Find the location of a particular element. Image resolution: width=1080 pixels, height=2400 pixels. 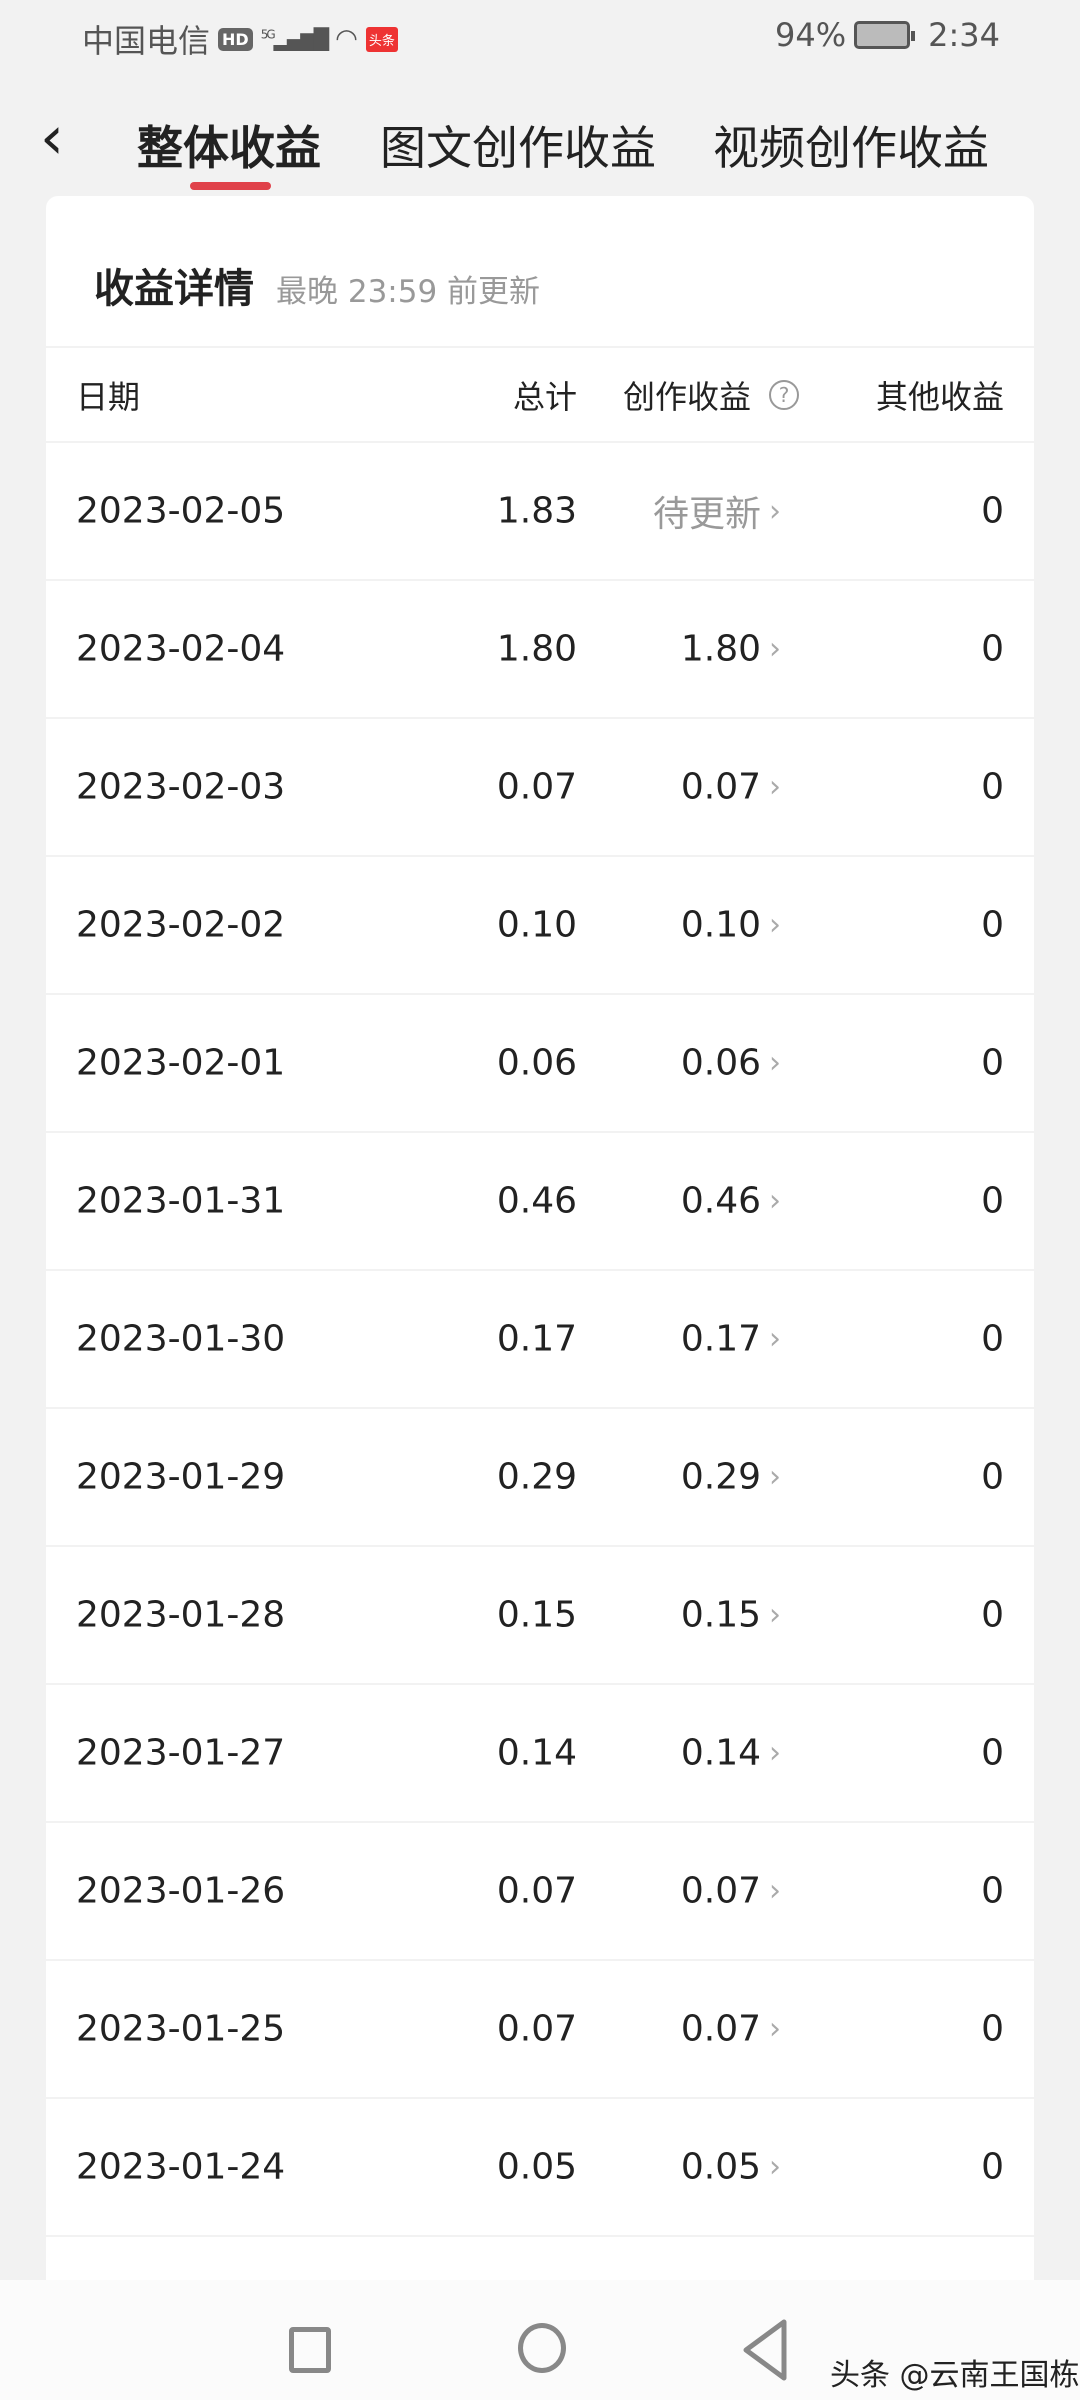

table-row: 2023-01-30 0.17 0.17 › 0 is located at coordinates (540, 1338).